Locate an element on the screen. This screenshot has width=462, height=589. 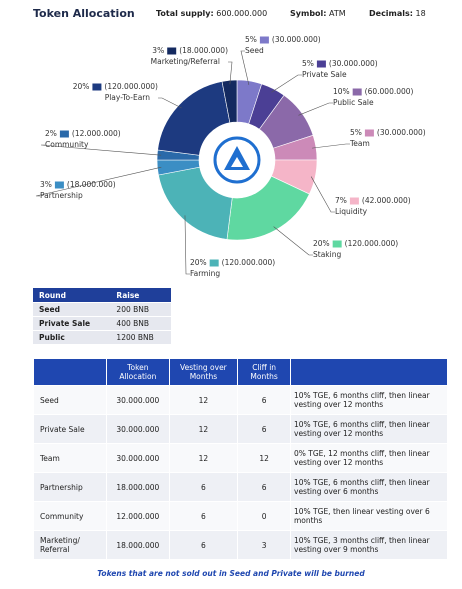
header-cell: Vesting over Months is located at coordinates (203, 372).